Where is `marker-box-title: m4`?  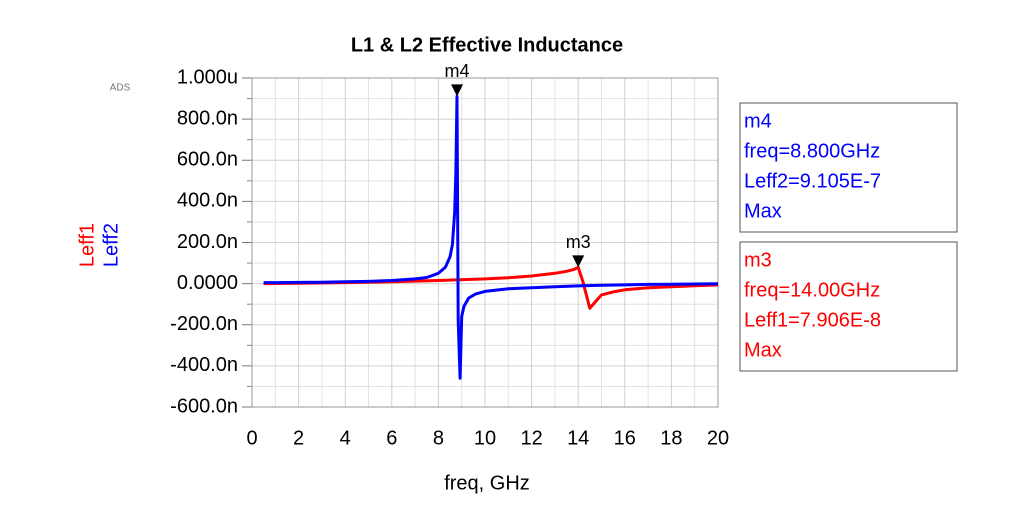 marker-box-title: m4 is located at coordinates (758, 121).